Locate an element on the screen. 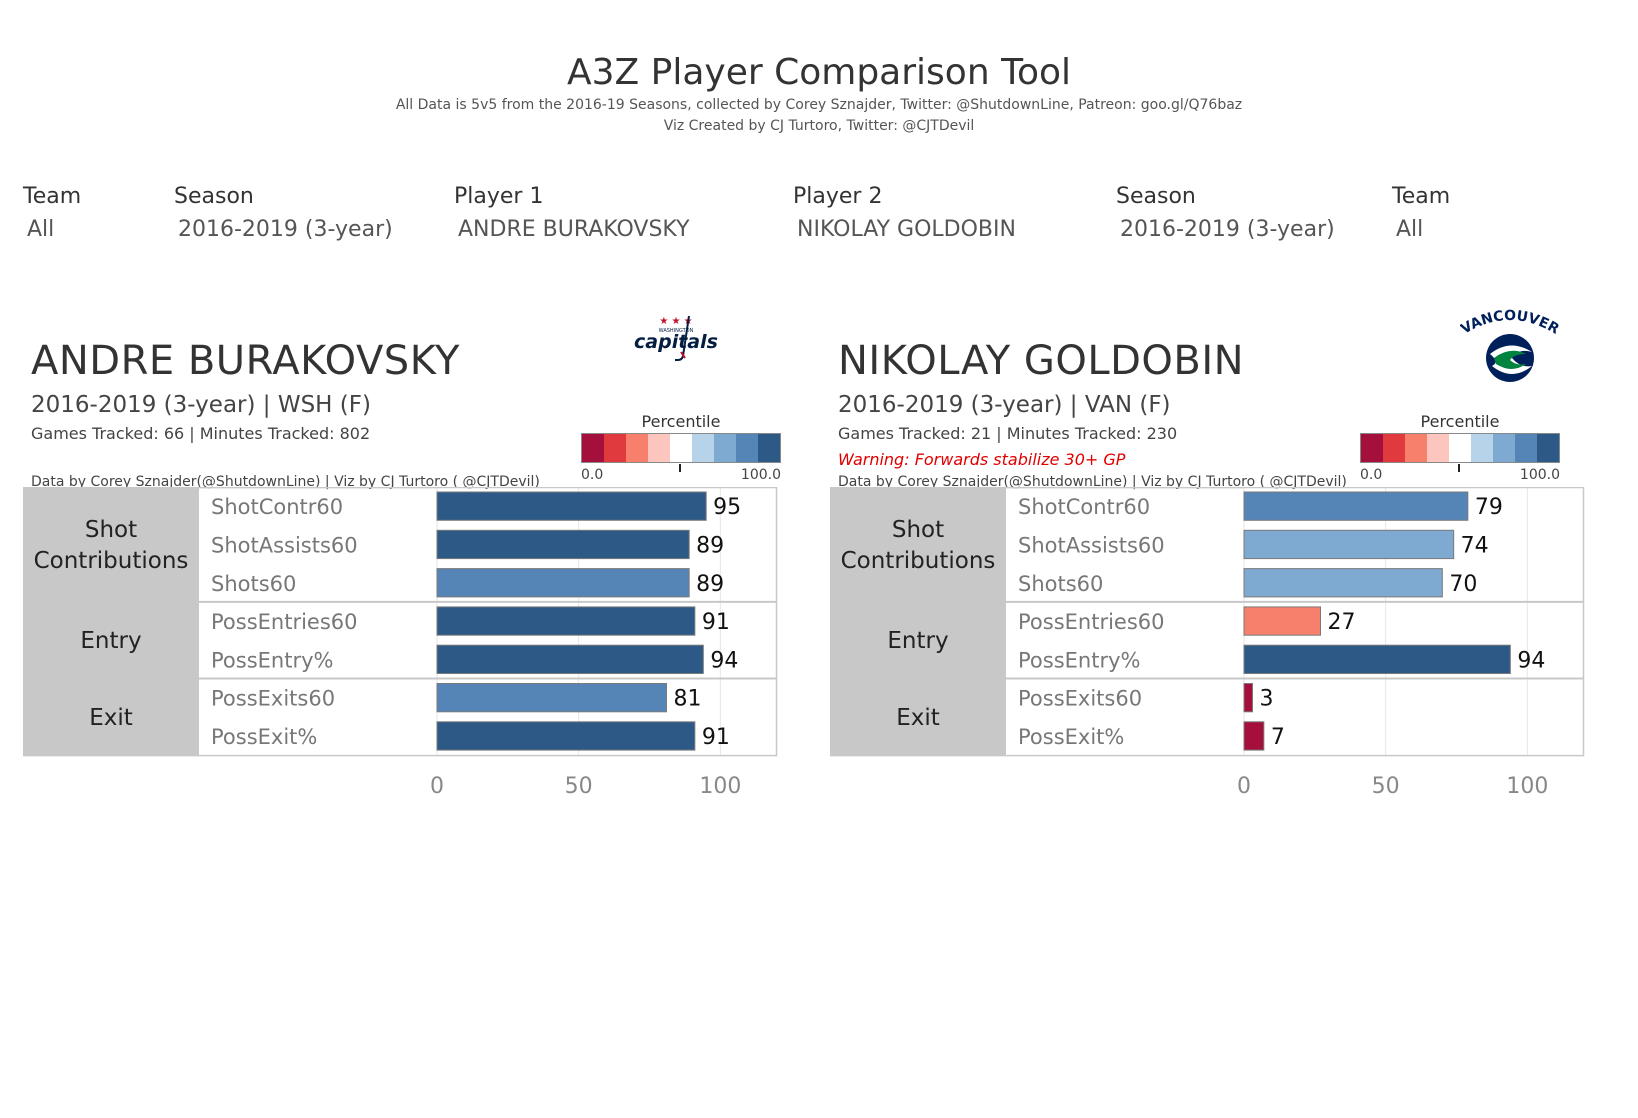 Image resolution: width=1638 pixels, height=1118 pixels. capitals-logo-icon: ★ ★ ★ WASHINGTON capitals is located at coordinates (676, 338).